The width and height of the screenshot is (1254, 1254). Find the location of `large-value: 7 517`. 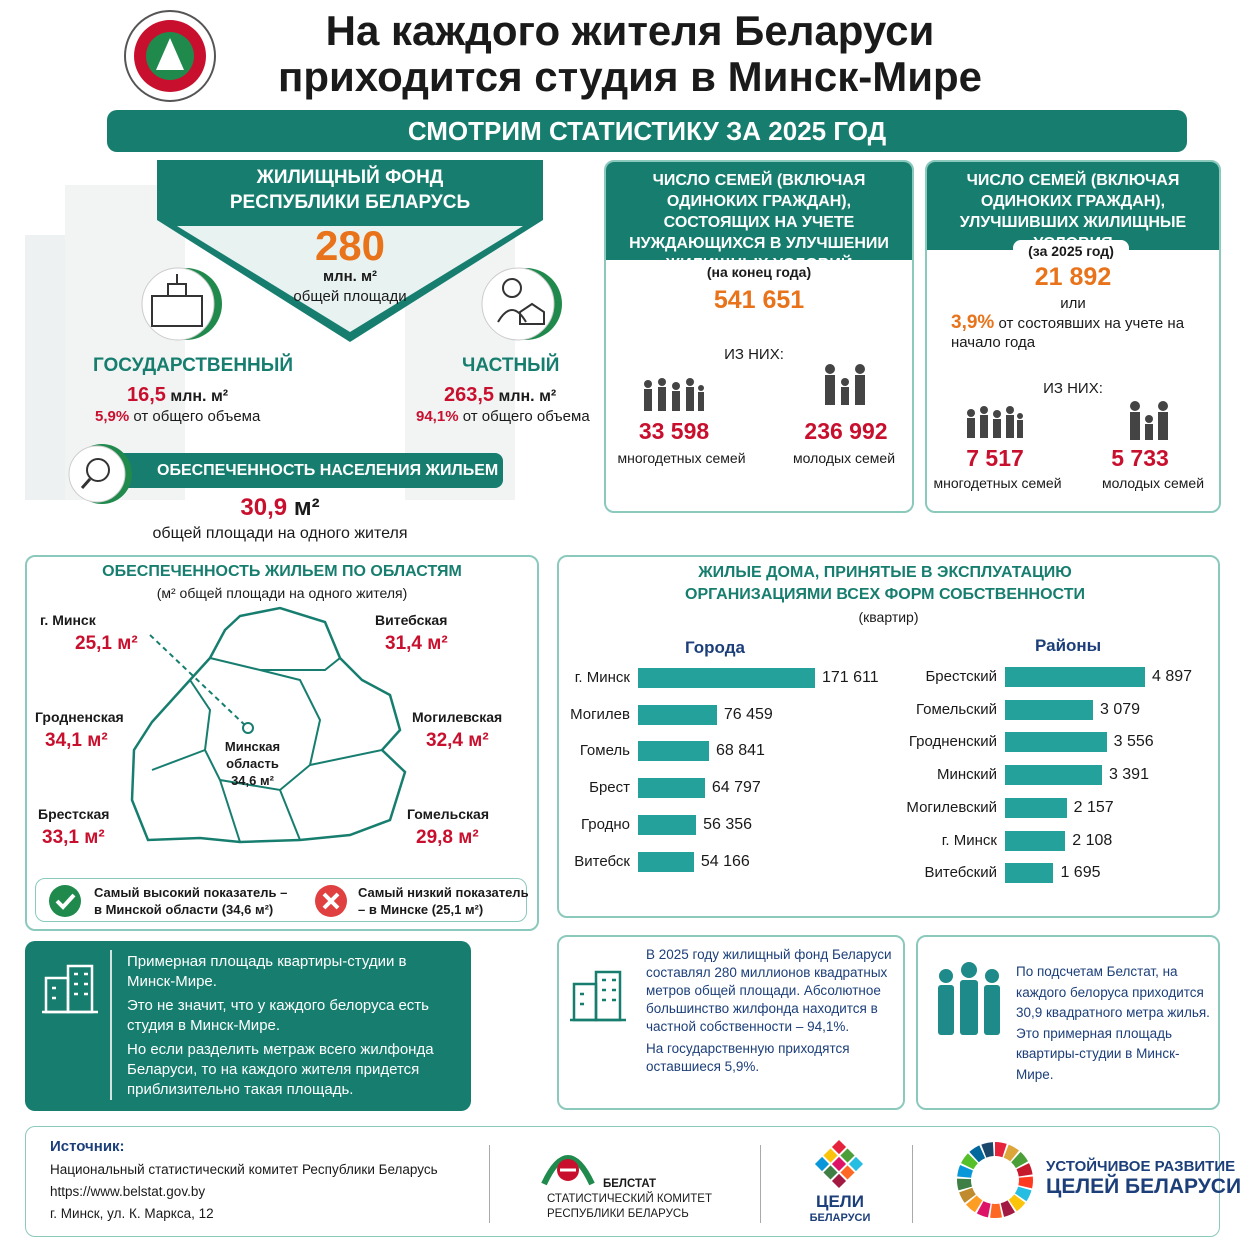

large-value: 7 517 is located at coordinates (995, 458).